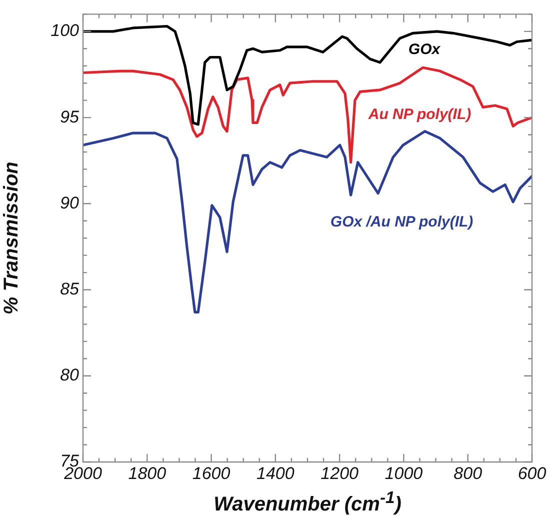 The height and width of the screenshot is (516, 549). What do you see at coordinates (532, 473) in the screenshot?
I see `x-tick-label: 600` at bounding box center [532, 473].